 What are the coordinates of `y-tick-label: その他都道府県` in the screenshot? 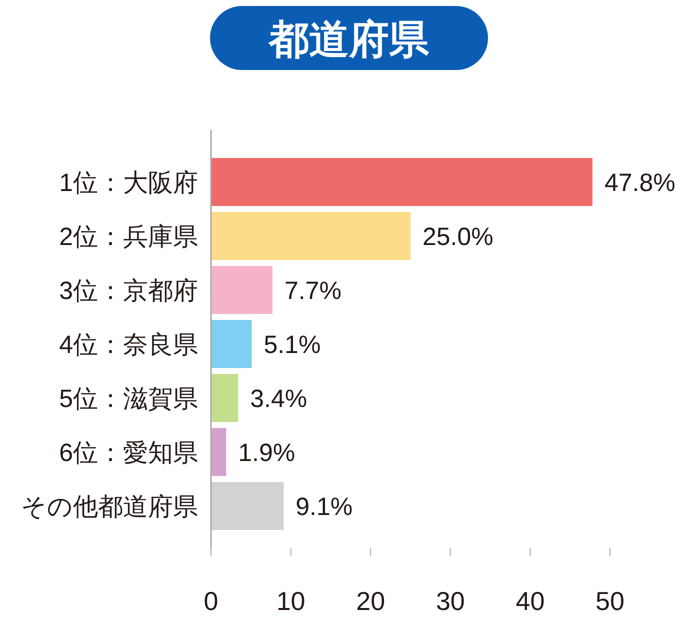 It's located at (109, 507).